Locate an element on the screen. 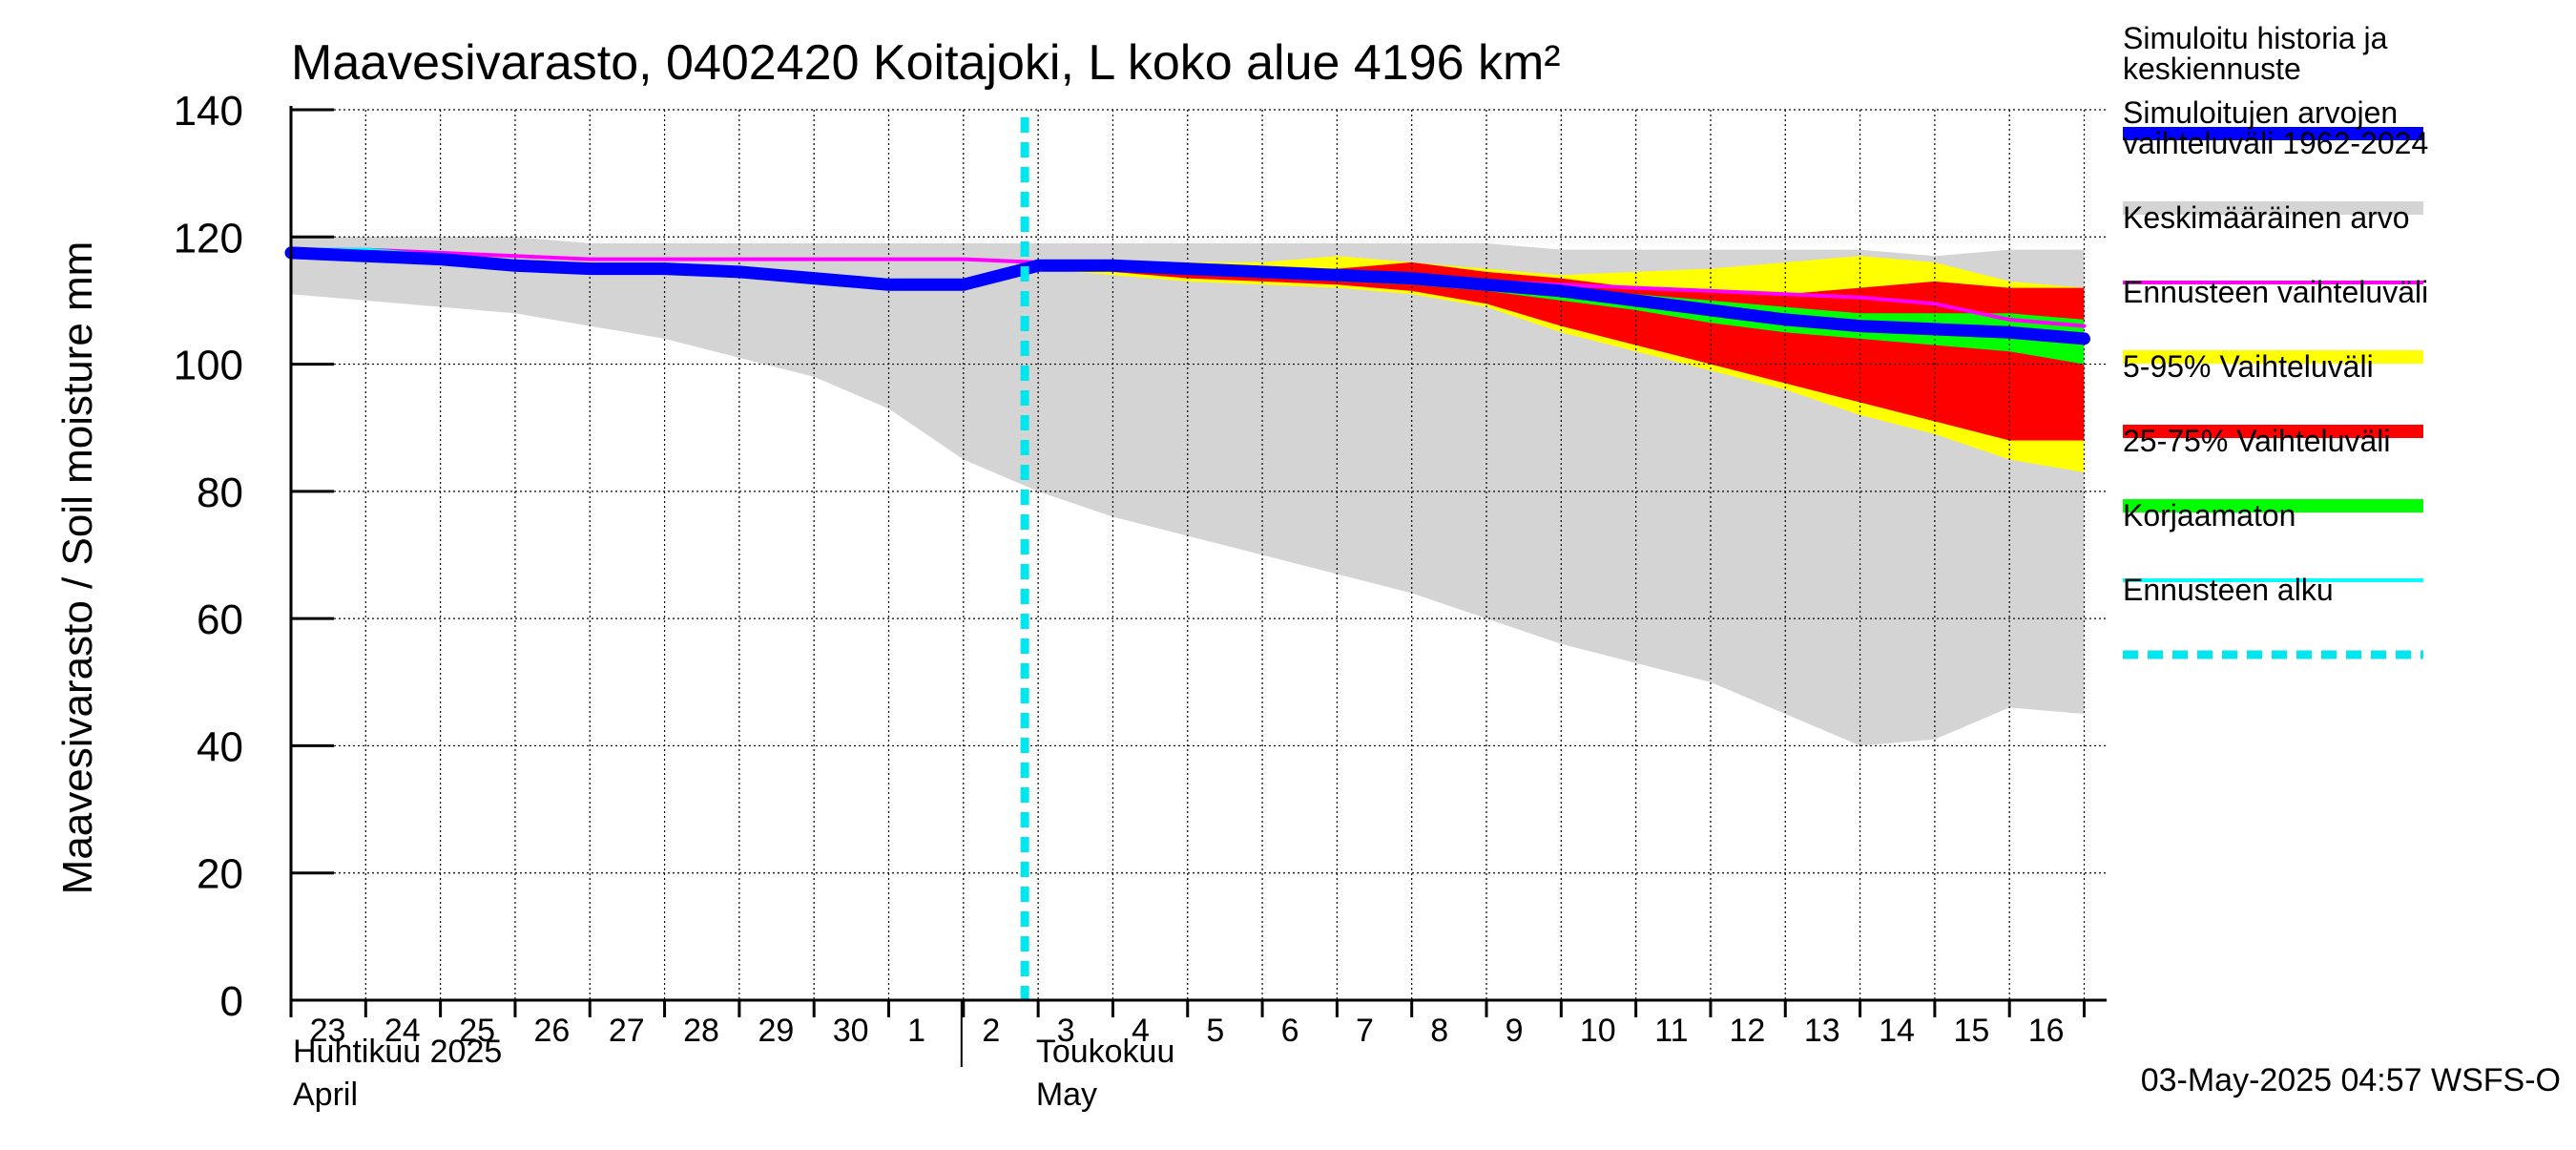 The height and width of the screenshot is (1150, 2576). y-tick-label: 20 is located at coordinates (220, 874).